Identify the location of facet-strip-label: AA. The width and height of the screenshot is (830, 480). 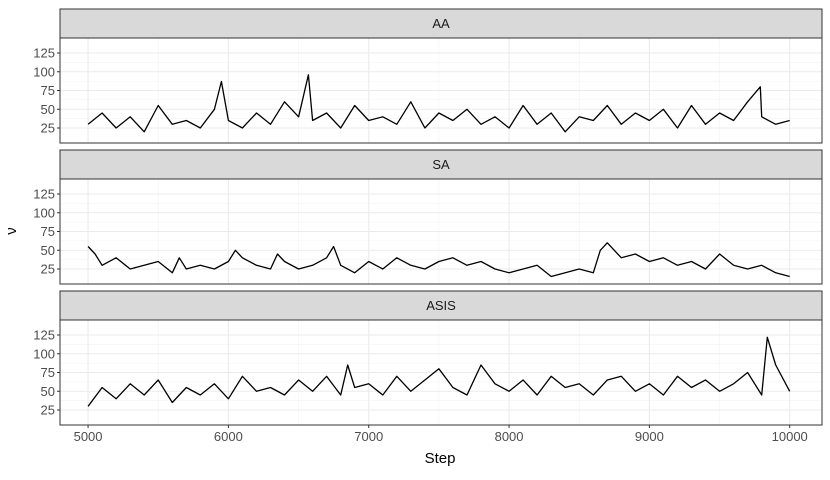
(441, 23).